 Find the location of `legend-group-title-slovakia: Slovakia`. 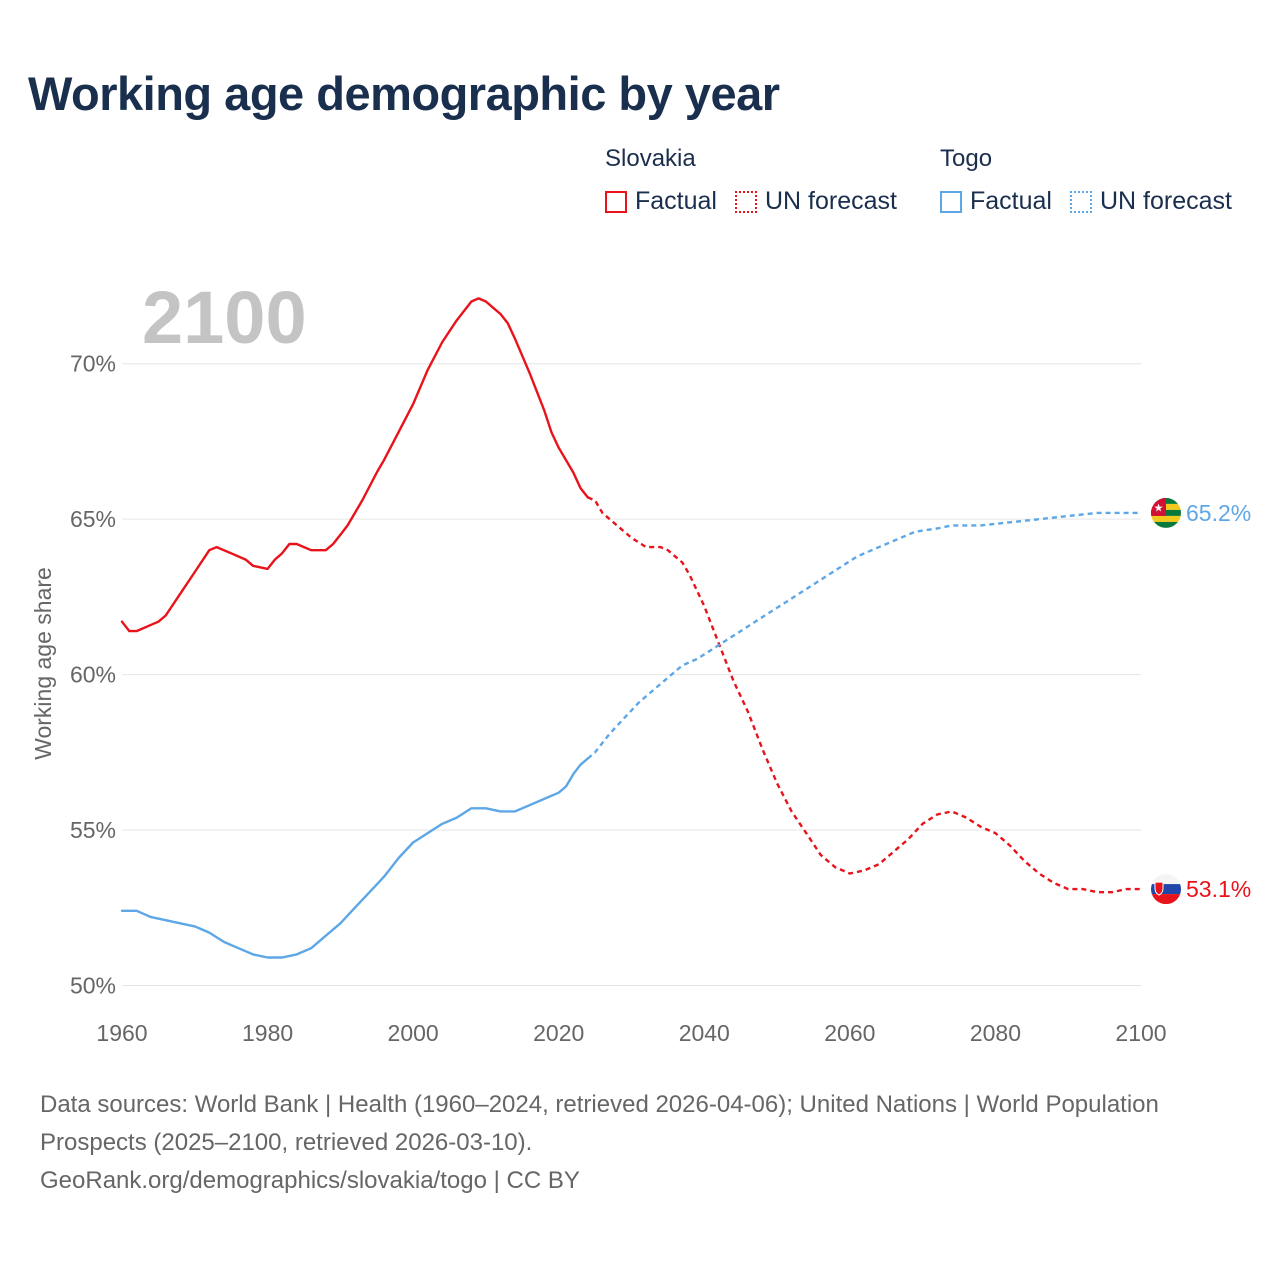

legend-group-title-slovakia: Slovakia is located at coordinates (650, 158).